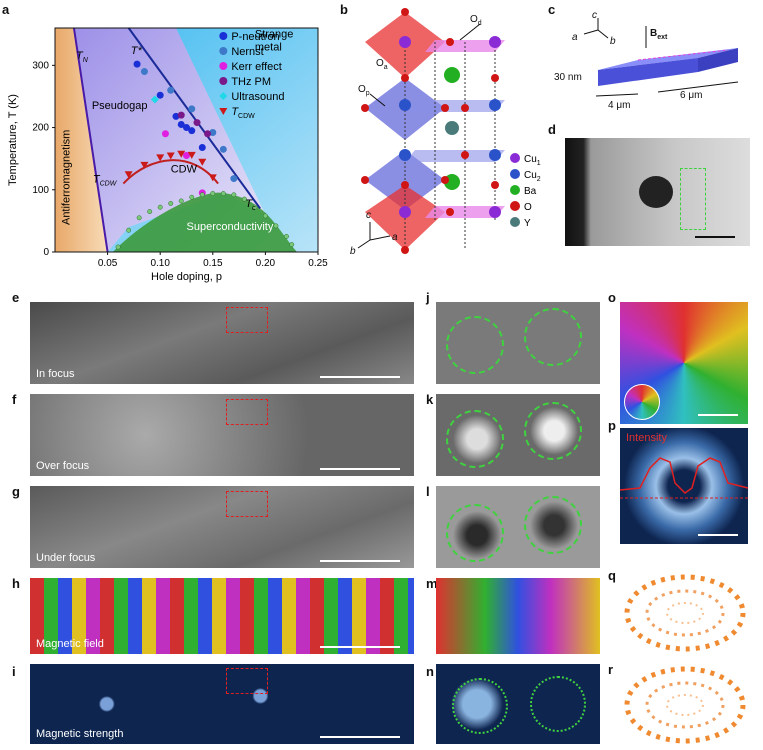  I want to click on thickness-label: 30 nm, so click(568, 77).